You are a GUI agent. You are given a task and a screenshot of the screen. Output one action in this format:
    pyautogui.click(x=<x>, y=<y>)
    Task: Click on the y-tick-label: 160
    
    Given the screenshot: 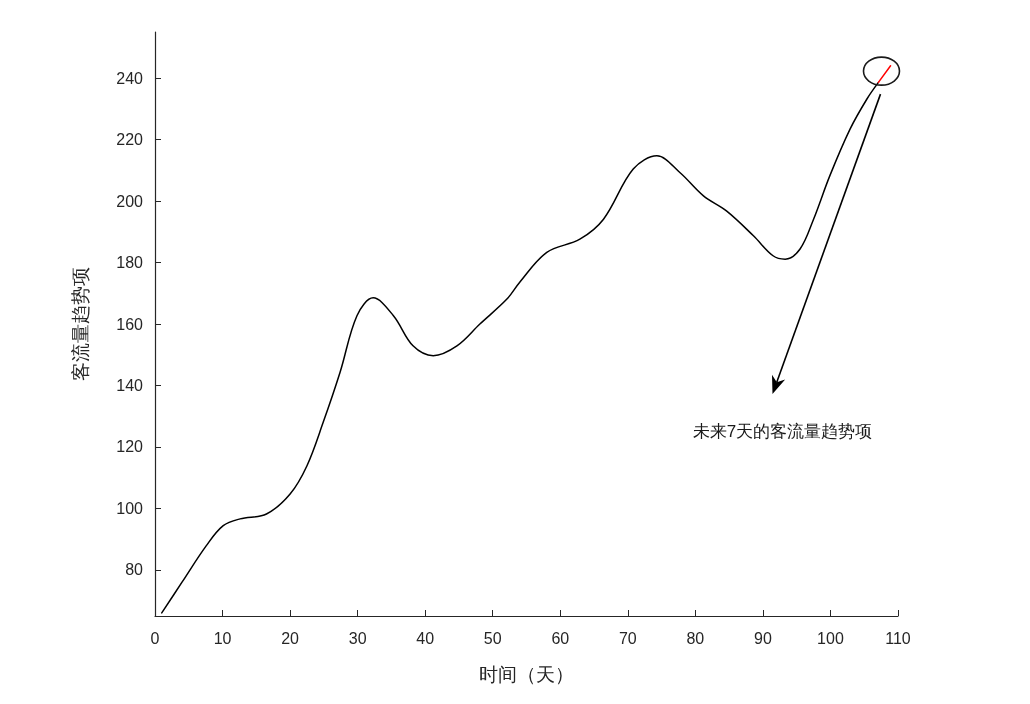 What is the action you would take?
    pyautogui.click(x=130, y=324)
    